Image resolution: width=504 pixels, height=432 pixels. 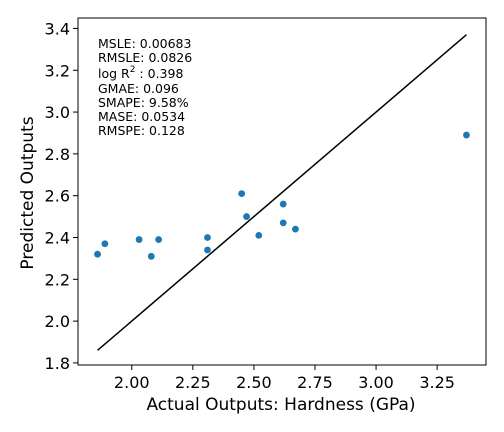 I want to click on x-tick-label: 3.00, so click(x=376, y=382).